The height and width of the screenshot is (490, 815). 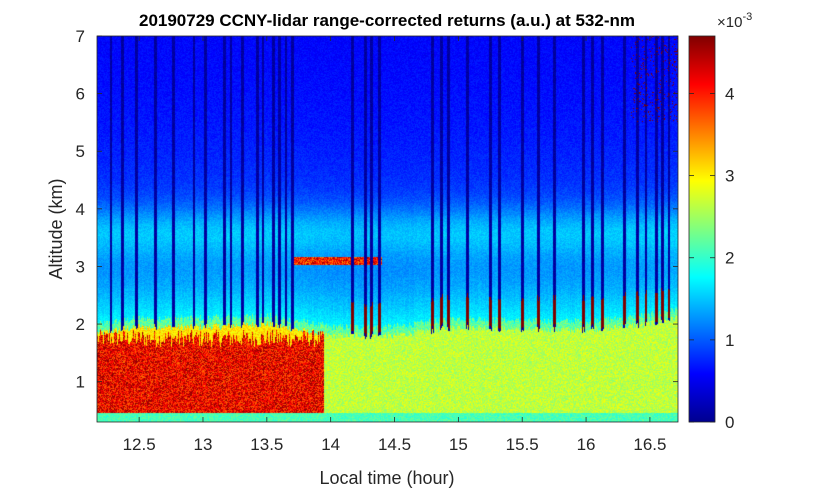 What do you see at coordinates (729, 340) in the screenshot?
I see `colorbar-tick-label: 1` at bounding box center [729, 340].